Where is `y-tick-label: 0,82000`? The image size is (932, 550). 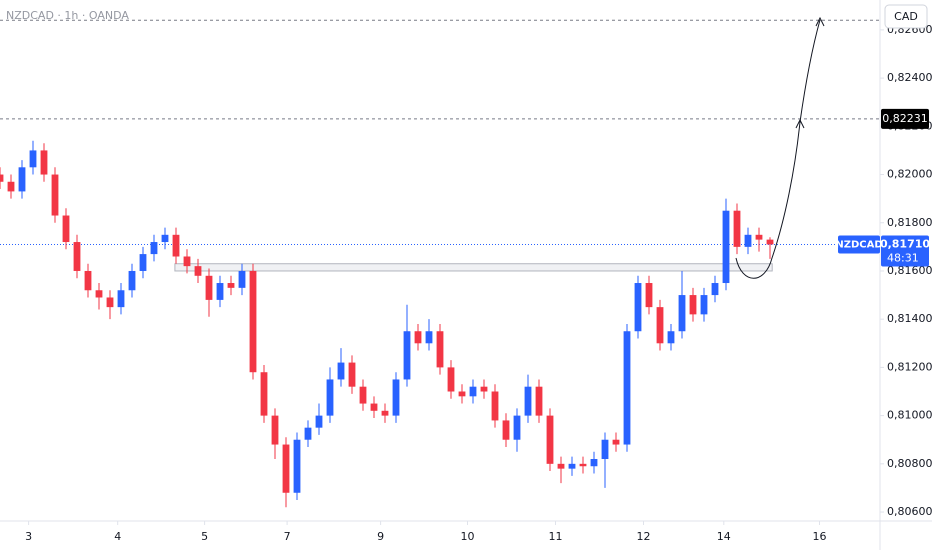 y-tick-label: 0,82000 is located at coordinates (909, 174).